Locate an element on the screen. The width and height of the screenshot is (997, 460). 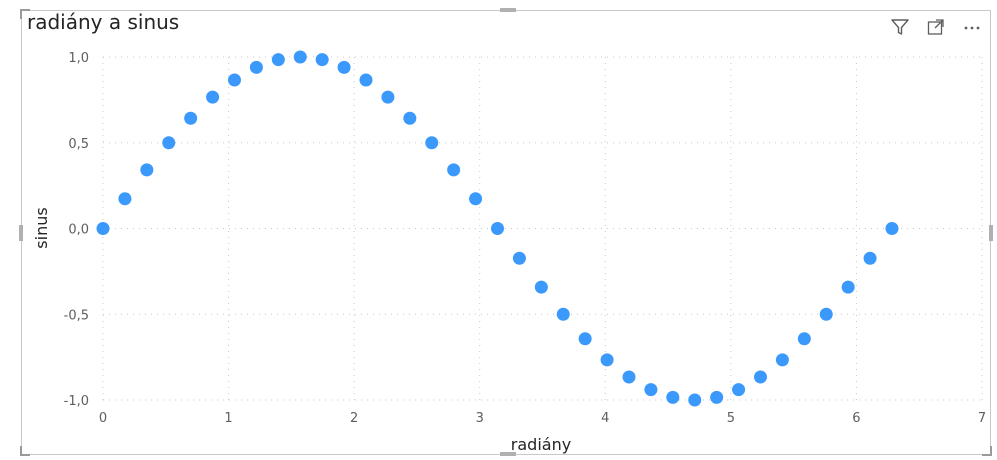
x-tick-label: 0 is located at coordinates (103, 418).